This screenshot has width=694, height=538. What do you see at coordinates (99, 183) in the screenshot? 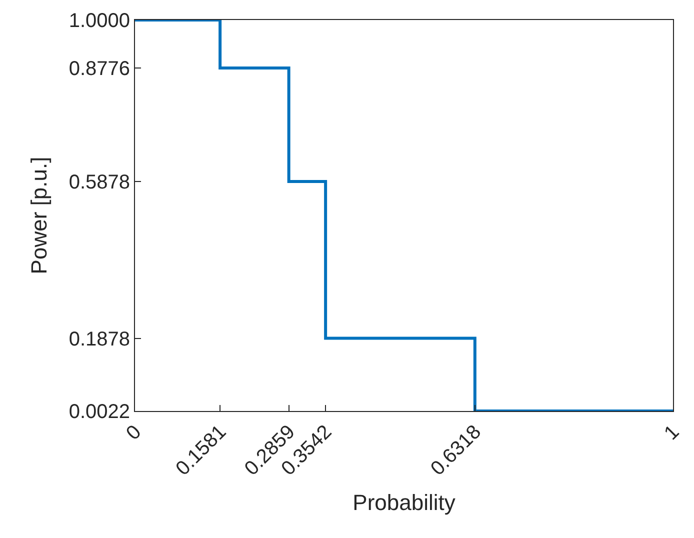
I see `y-tick-label: 0.5878` at bounding box center [99, 183].